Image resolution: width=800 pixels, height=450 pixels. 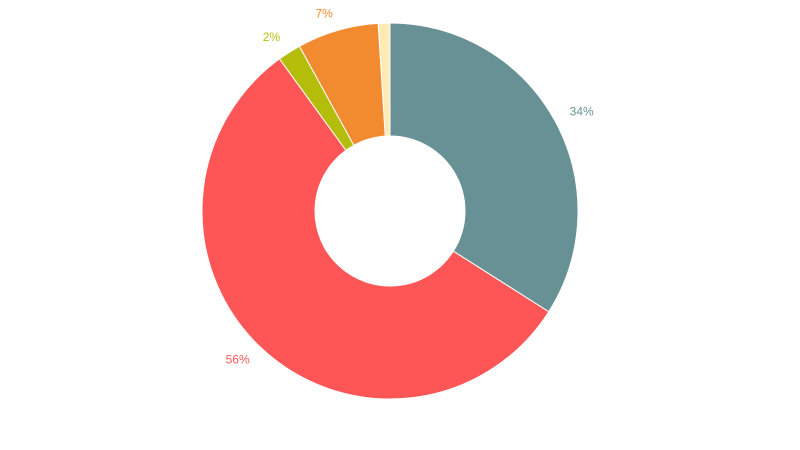 What do you see at coordinates (272, 37) in the screenshot?
I see `slice-label: 2%` at bounding box center [272, 37].